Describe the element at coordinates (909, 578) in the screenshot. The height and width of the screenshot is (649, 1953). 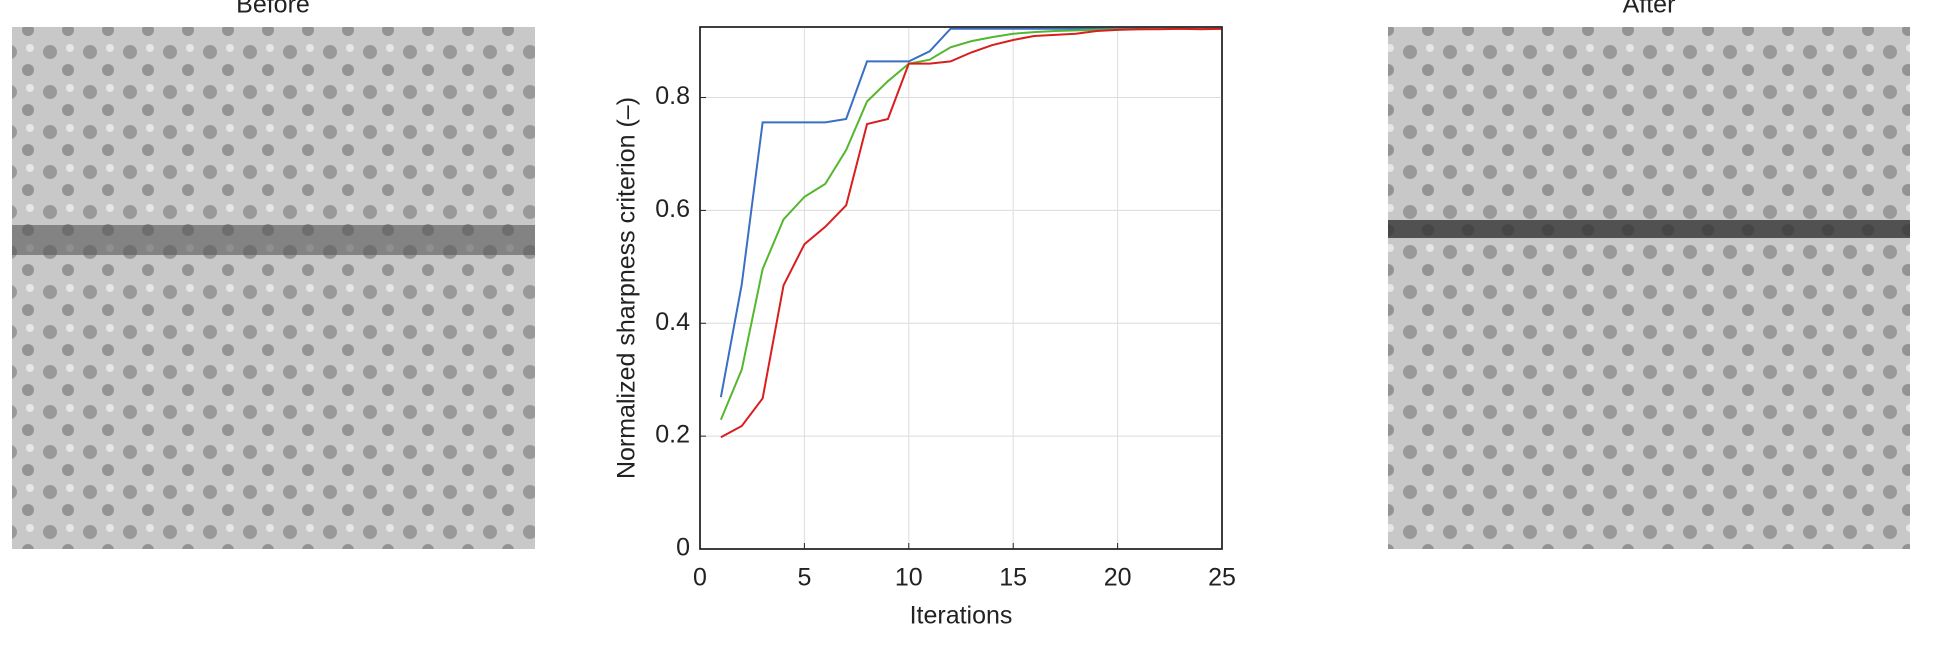
I see `x-tick-label: 10` at that location.